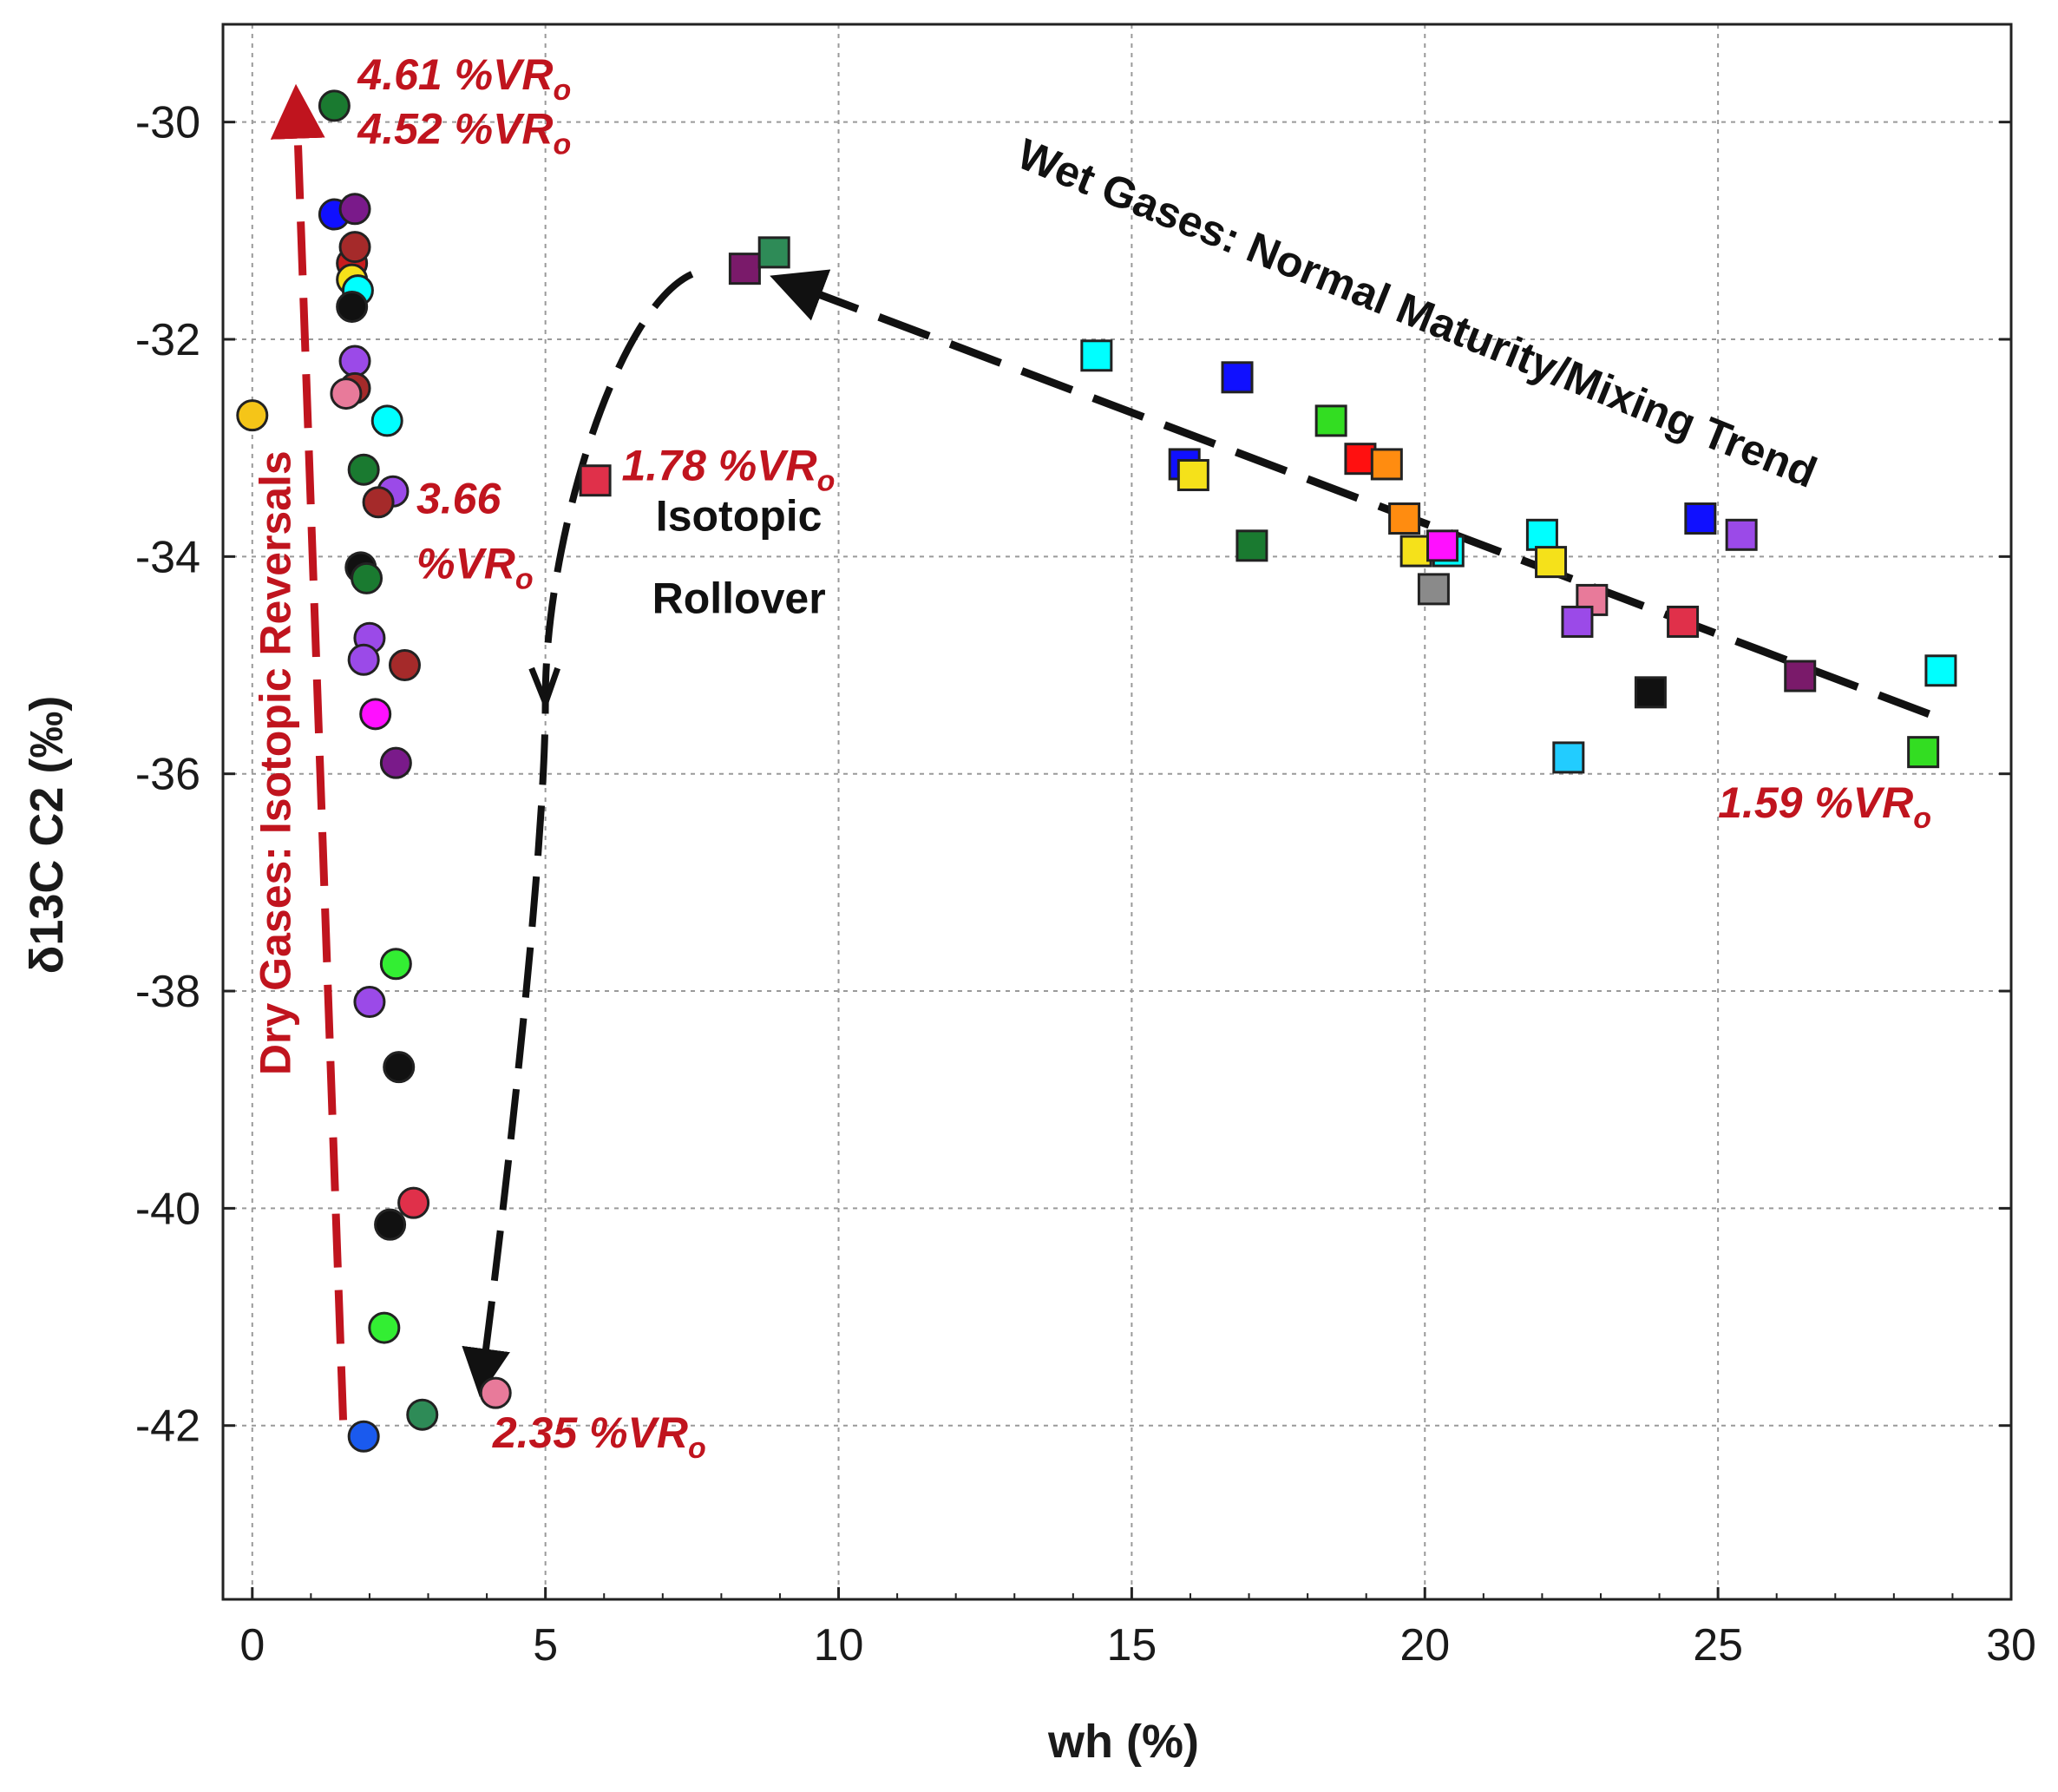 The width and height of the screenshot is (2058, 1792). I want to click on label-vr-2-35: 2.35 %VRo, so click(599, 1436).